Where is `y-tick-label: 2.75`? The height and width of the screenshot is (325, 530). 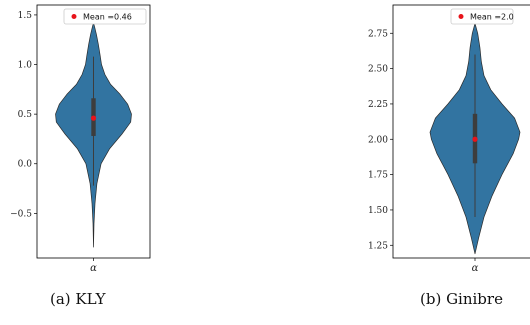
y-tick-label: 2.75 is located at coordinates (378, 34).